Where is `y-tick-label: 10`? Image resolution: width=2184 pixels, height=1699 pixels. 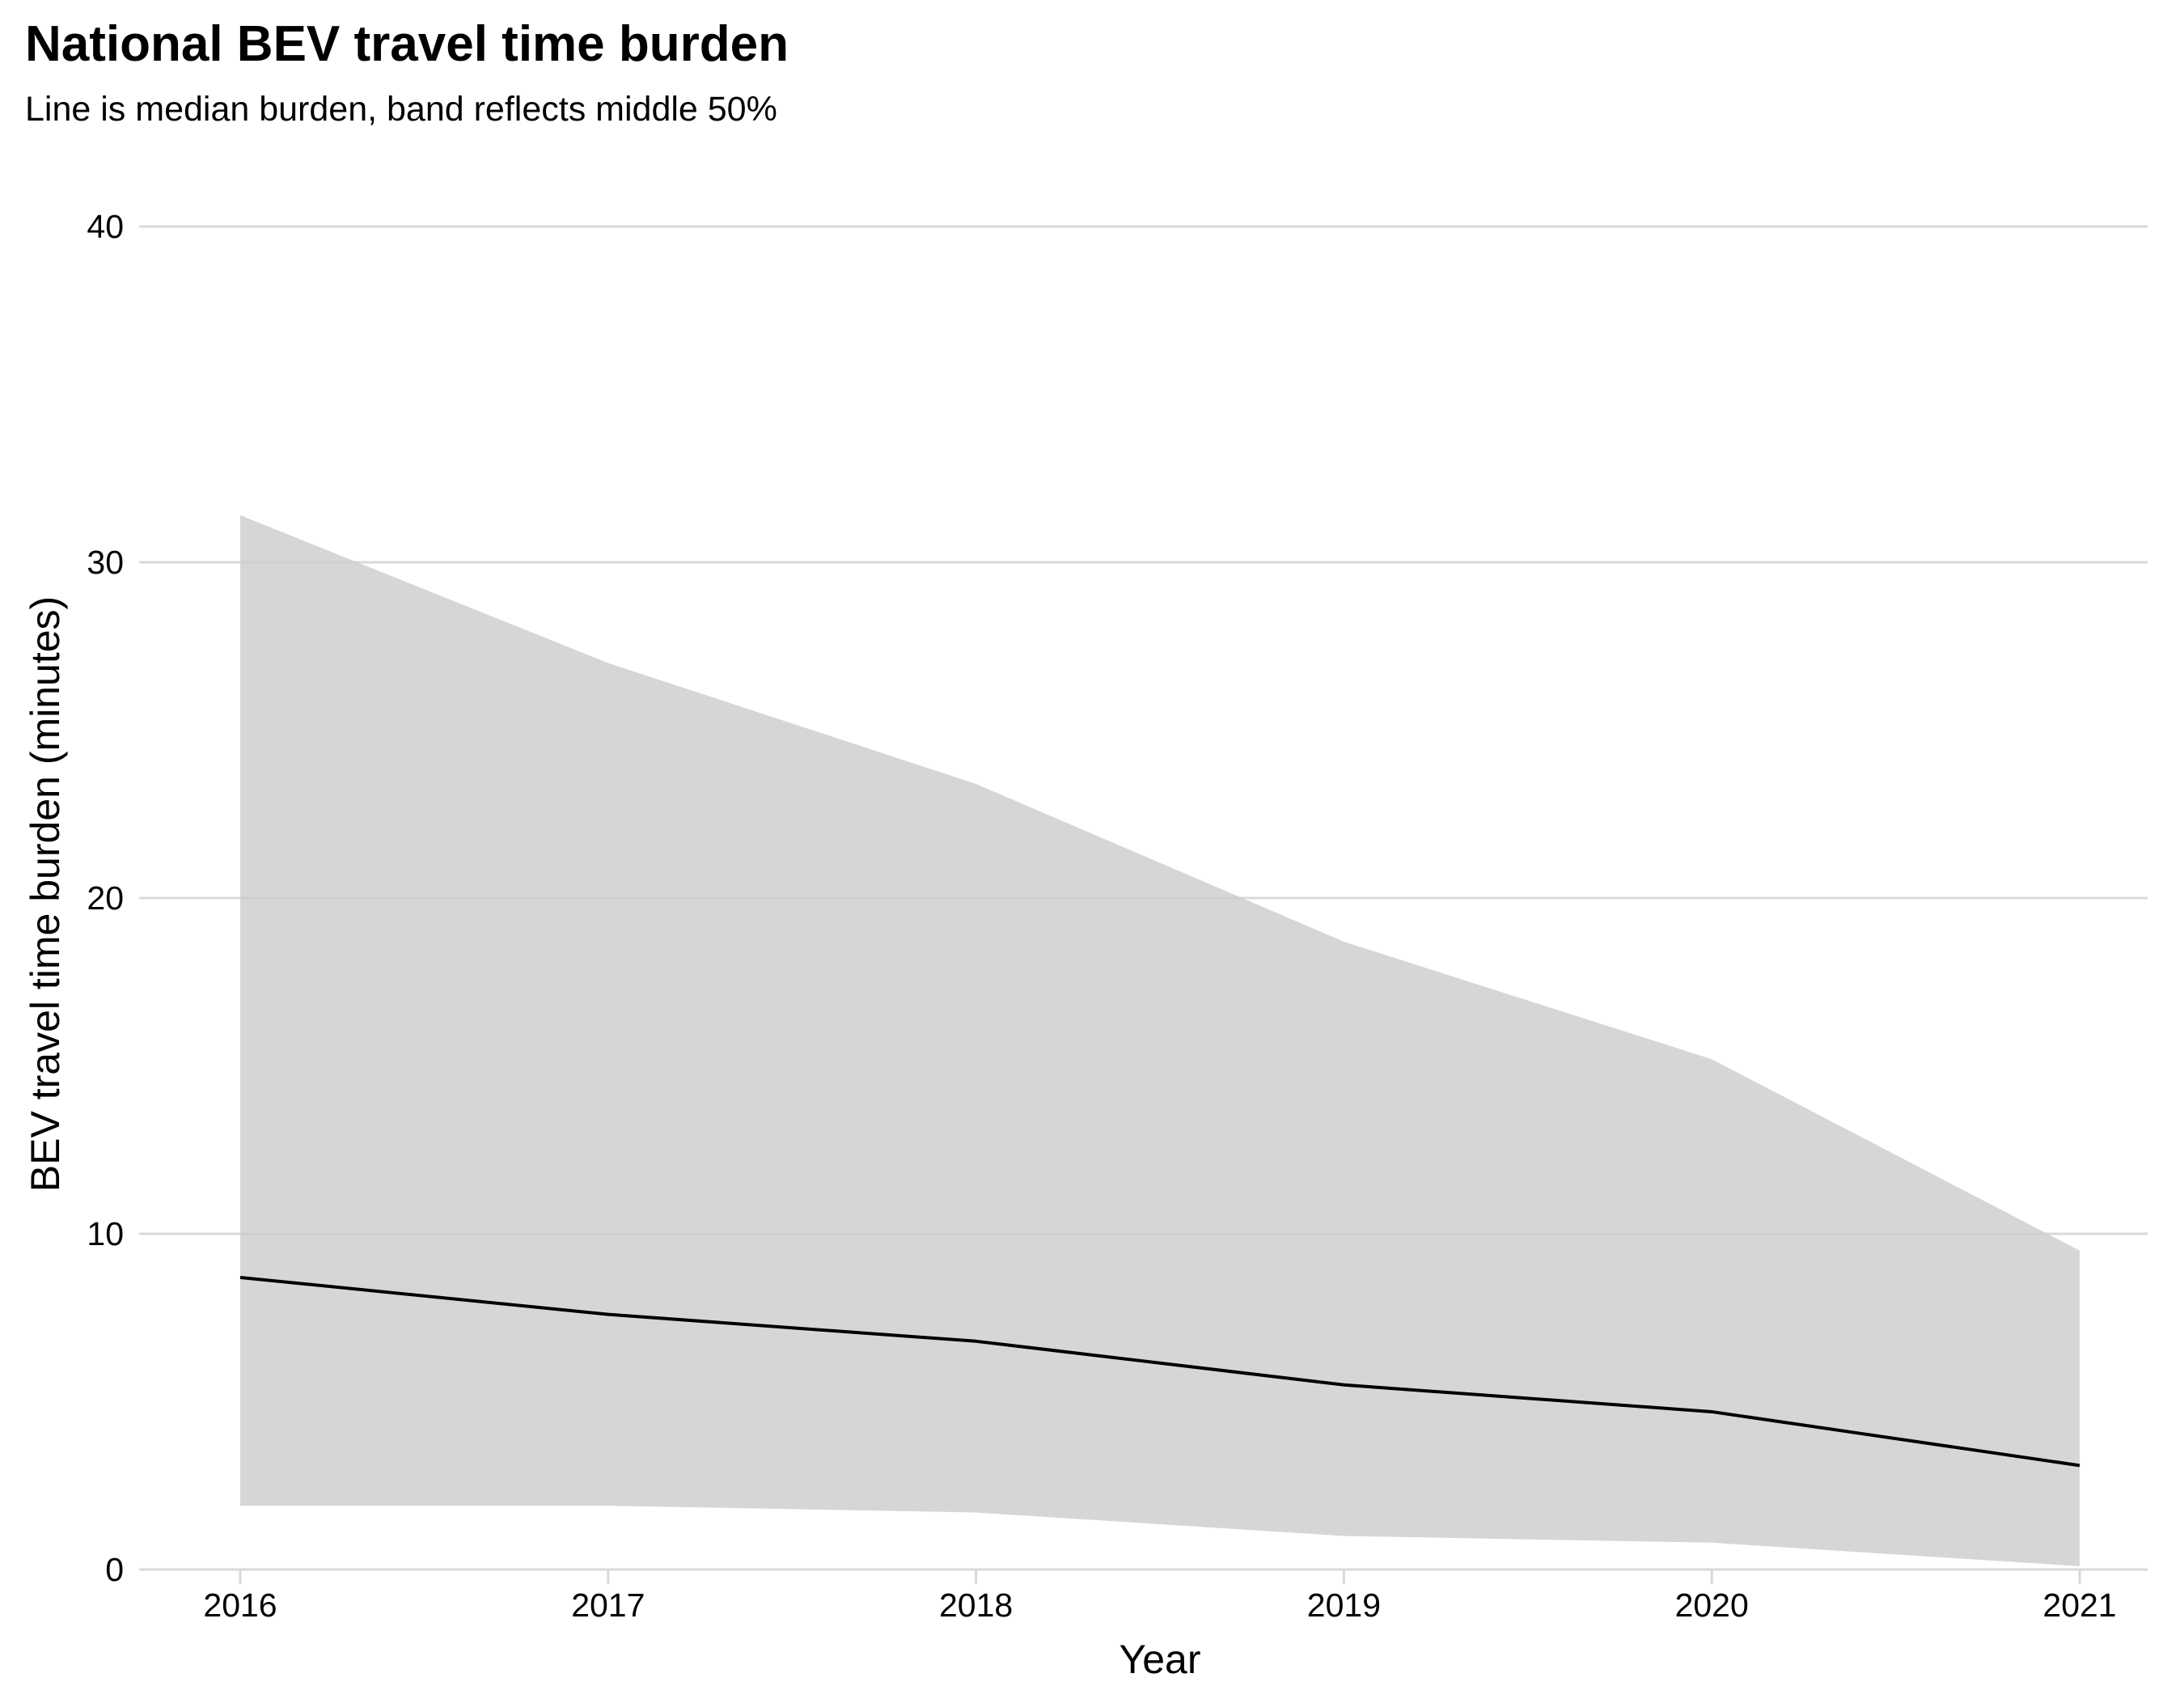
y-tick-label: 10 is located at coordinates (105, 1233).